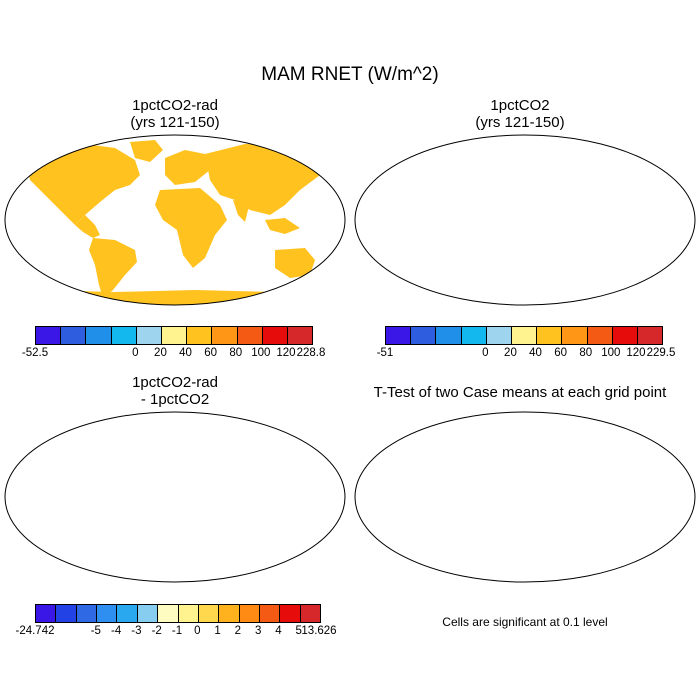 Image resolution: width=700 pixels, height=700 pixels. I want to click on cb3-tick-label: 13.626, so click(319, 631).